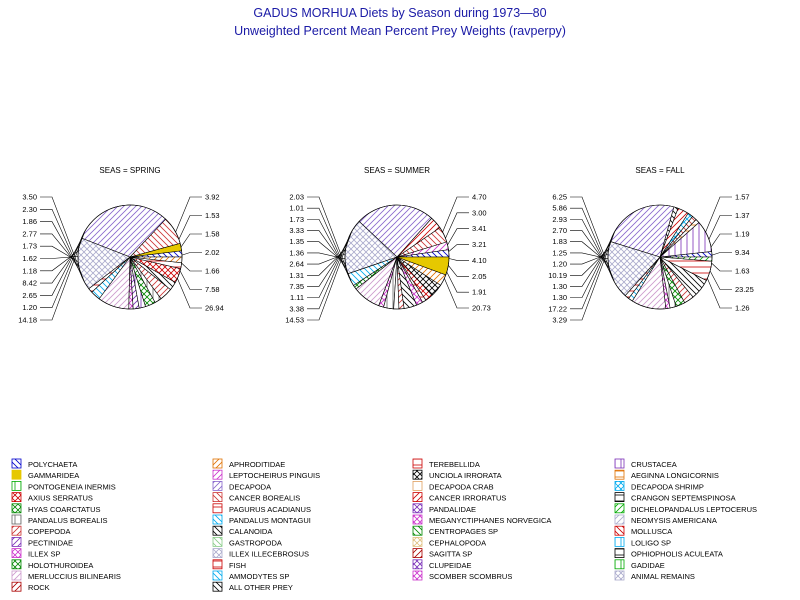 Image resolution: width=800 pixels, height=600 pixels. Describe the element at coordinates (260, 553) in the screenshot. I see `legend-item: ILLEX ILLECEBROSUS` at that location.